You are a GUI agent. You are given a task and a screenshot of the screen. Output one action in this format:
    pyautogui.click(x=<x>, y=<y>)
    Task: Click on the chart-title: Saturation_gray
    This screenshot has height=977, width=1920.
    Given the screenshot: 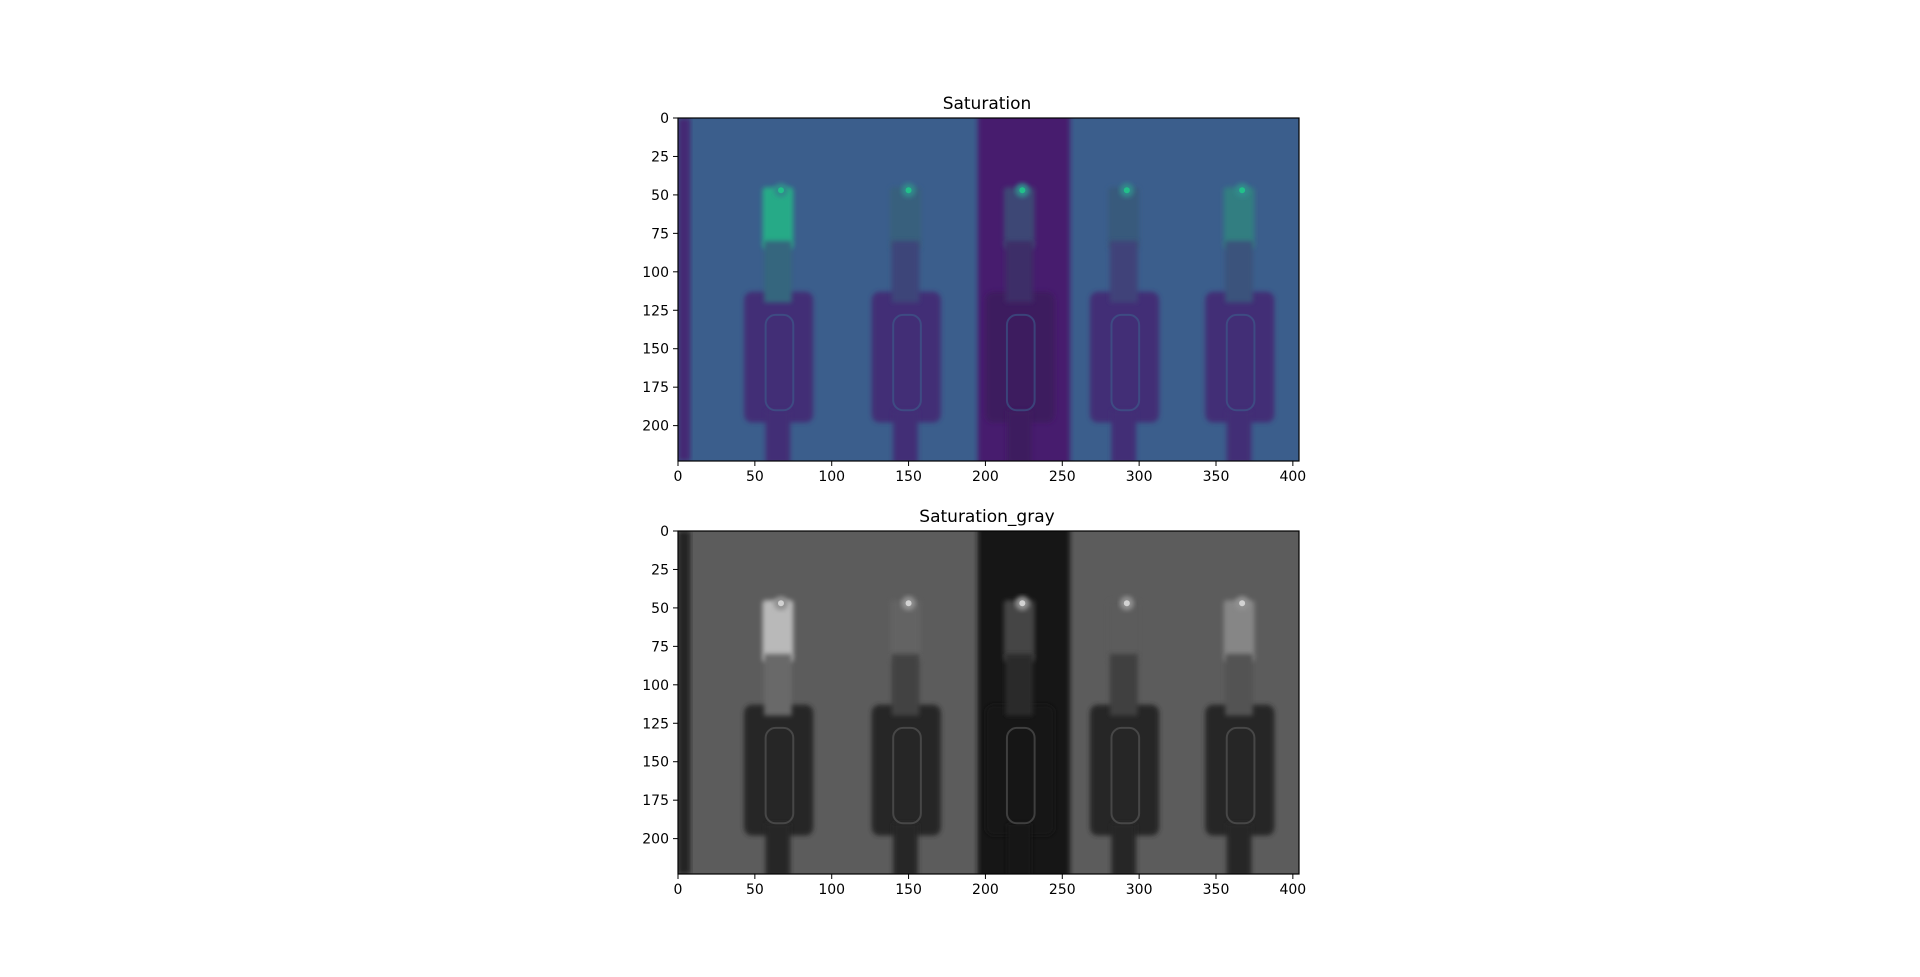 What is the action you would take?
    pyautogui.click(x=986, y=517)
    